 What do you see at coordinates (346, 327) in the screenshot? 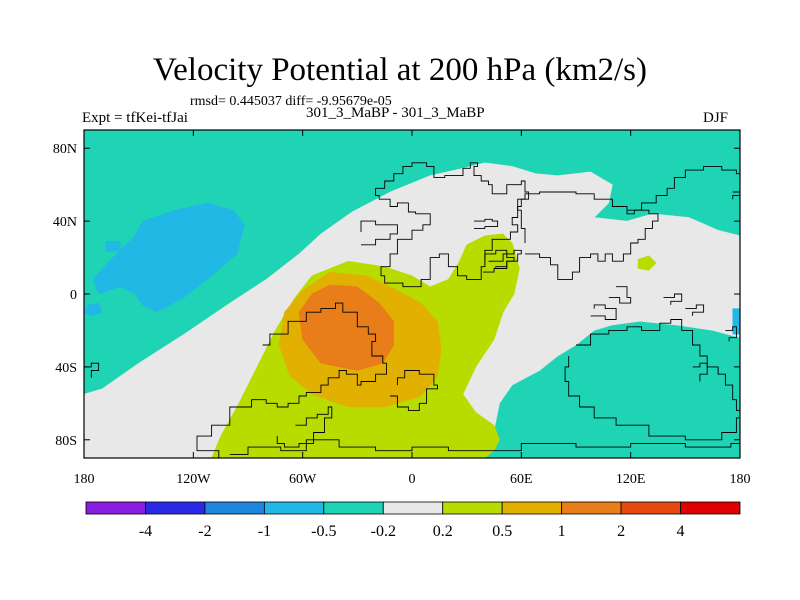
I see `region-dark-orange-patch` at bounding box center [346, 327].